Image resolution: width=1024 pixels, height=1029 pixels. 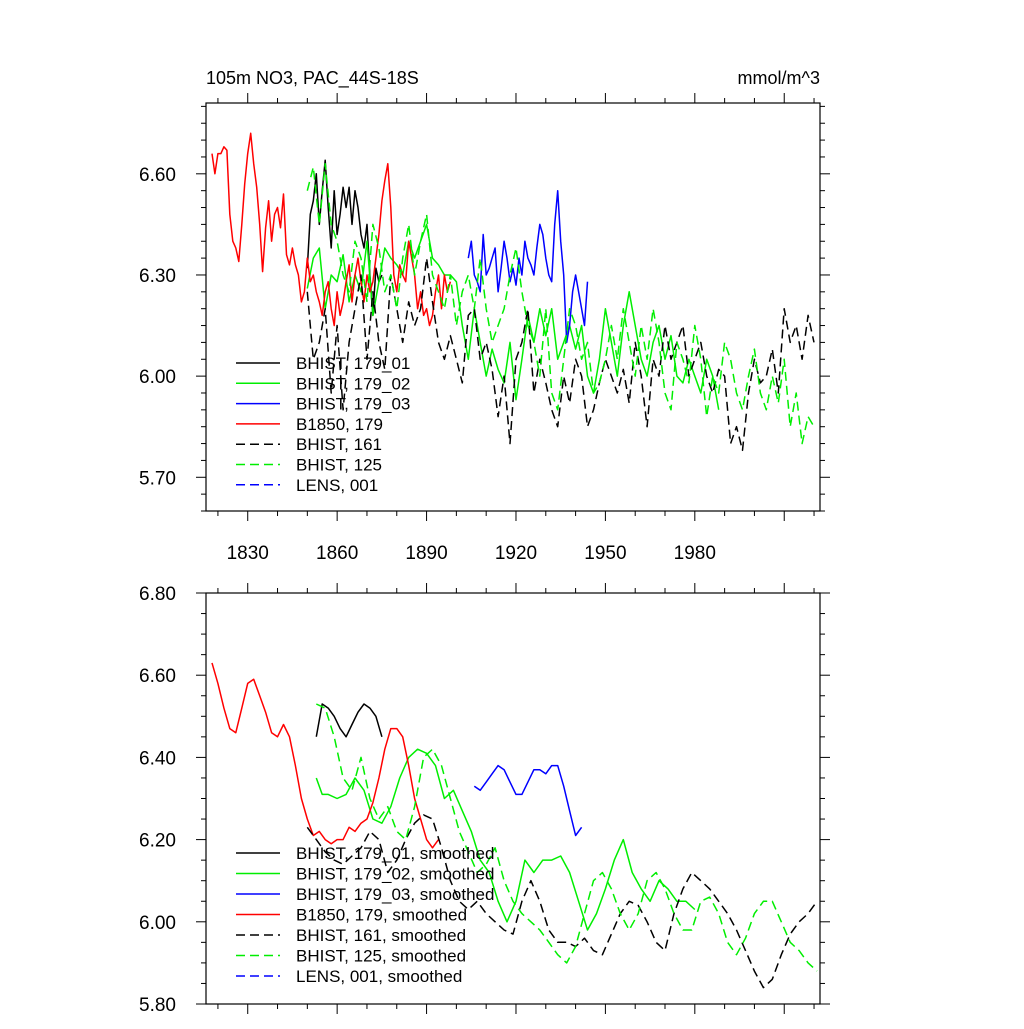 What do you see at coordinates (379, 976) in the screenshot?
I see `legend-label: LENS, 001, smoothed` at bounding box center [379, 976].